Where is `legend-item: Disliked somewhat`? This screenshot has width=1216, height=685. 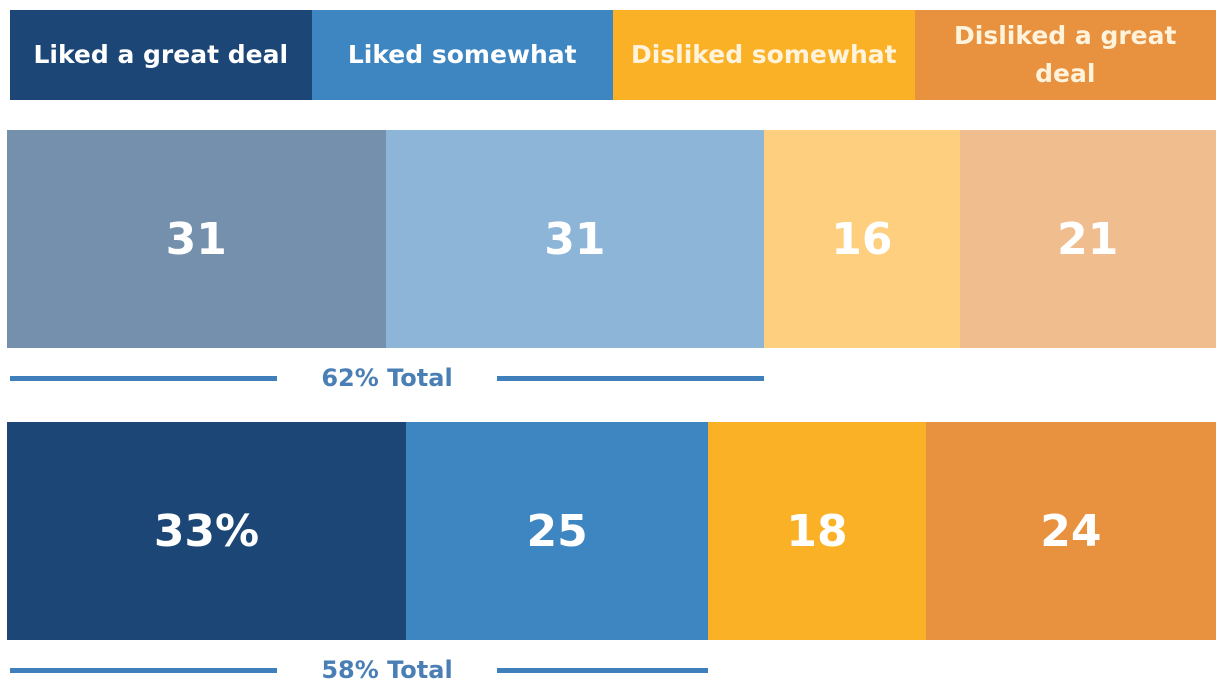 legend-item: Disliked somewhat is located at coordinates (764, 55).